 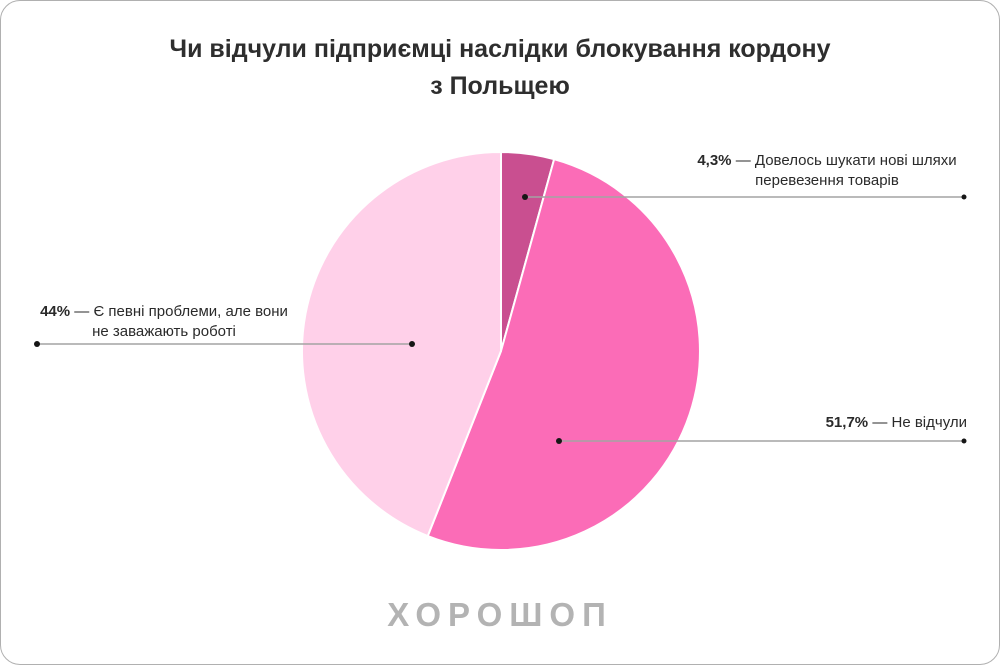 I want to click on callout-dot-notfelt-slice, so click(x=559, y=441).